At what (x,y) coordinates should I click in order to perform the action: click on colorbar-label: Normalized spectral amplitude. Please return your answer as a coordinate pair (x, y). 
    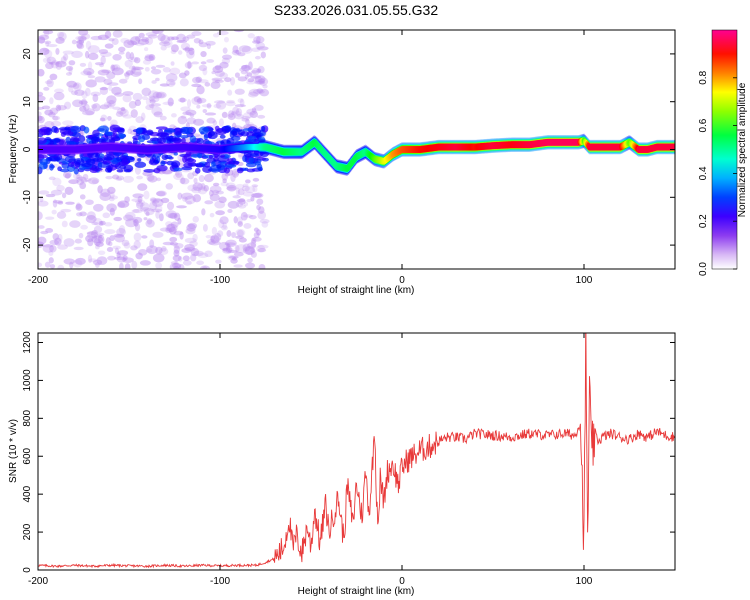
    Looking at the image, I should click on (742, 149).